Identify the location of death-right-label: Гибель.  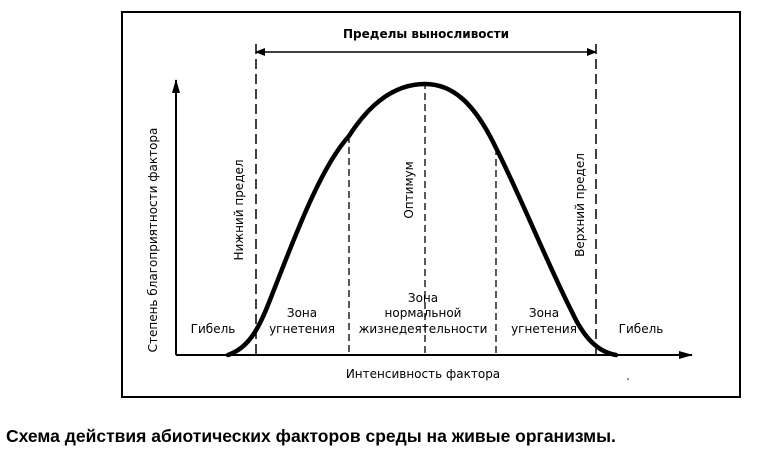
(641, 329).